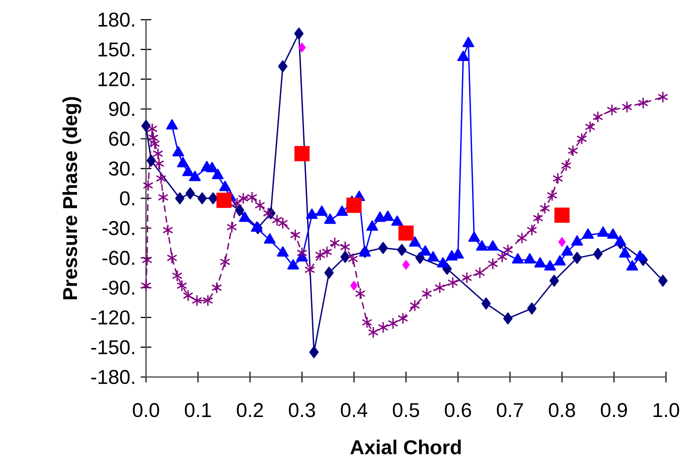 The height and width of the screenshot is (473, 699). What do you see at coordinates (118, 287) in the screenshot?
I see `y-tick-label: -90.` at bounding box center [118, 287].